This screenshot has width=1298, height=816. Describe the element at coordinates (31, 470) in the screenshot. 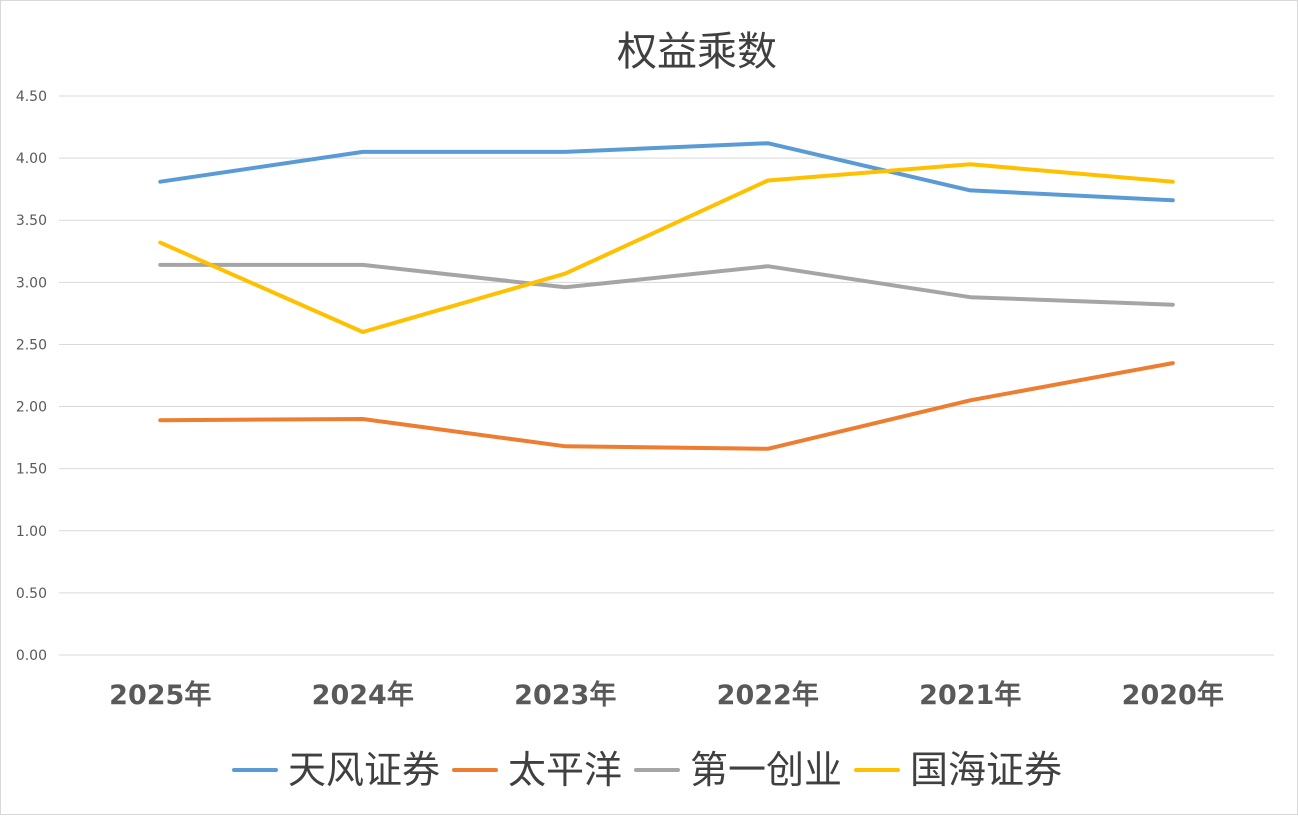

I see `y-tick-label: 1.50` at that location.